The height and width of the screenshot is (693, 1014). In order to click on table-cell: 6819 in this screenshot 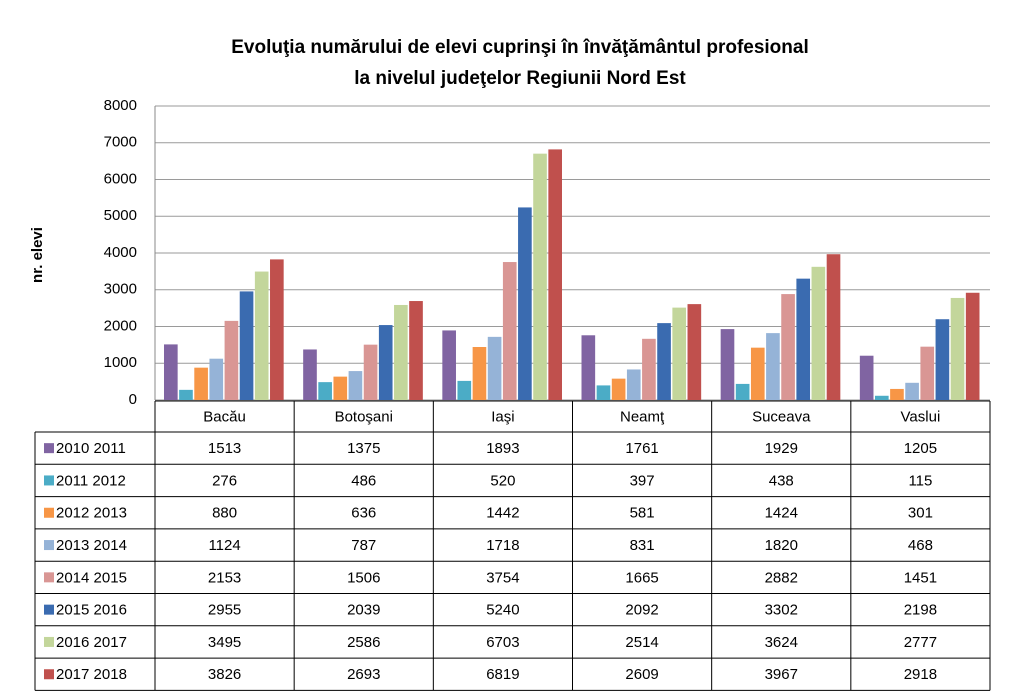, I will do `click(502, 674)`.